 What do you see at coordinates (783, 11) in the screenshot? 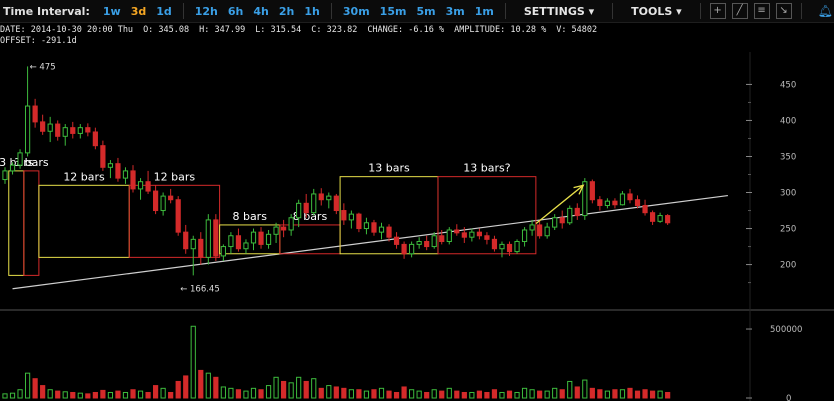
I see `arrow-icon: ↘` at bounding box center [783, 11].